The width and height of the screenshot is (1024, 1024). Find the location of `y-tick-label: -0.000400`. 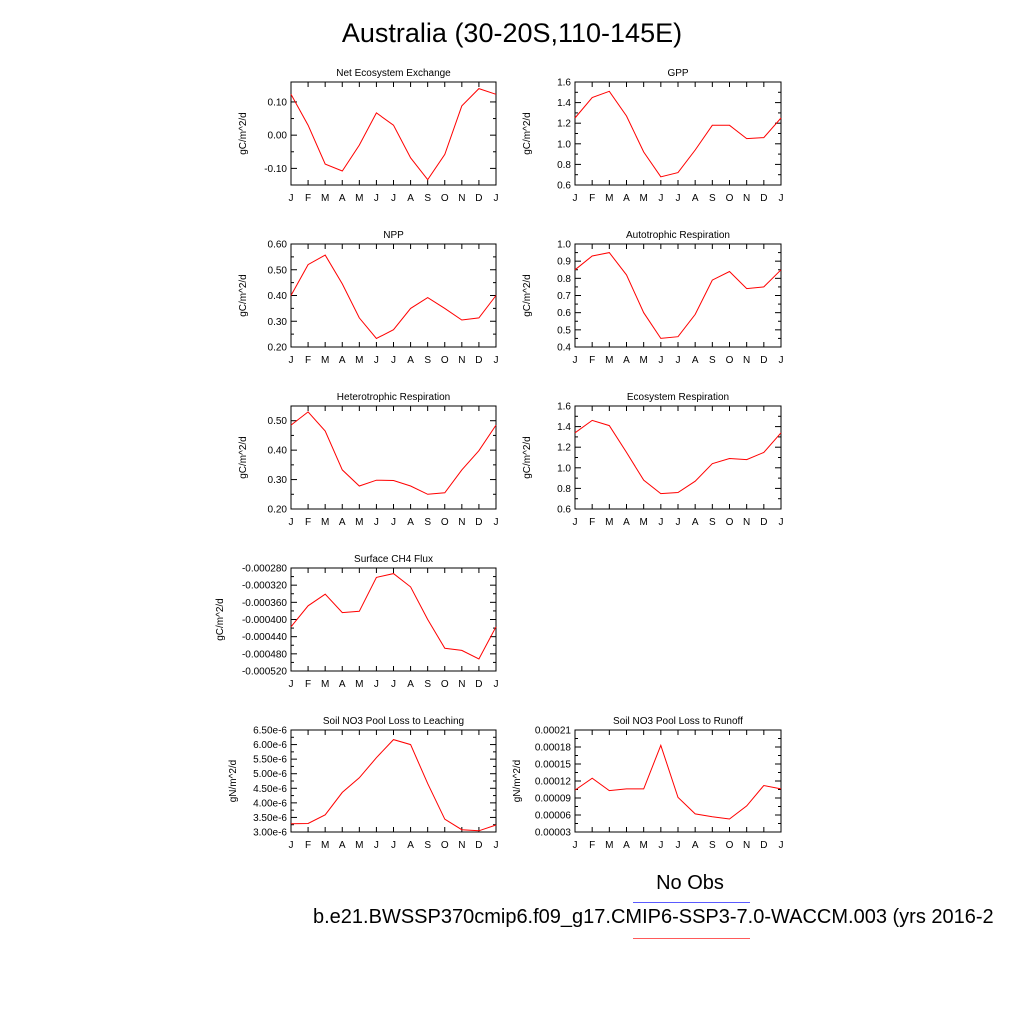

y-tick-label: -0.000400 is located at coordinates (264, 620).